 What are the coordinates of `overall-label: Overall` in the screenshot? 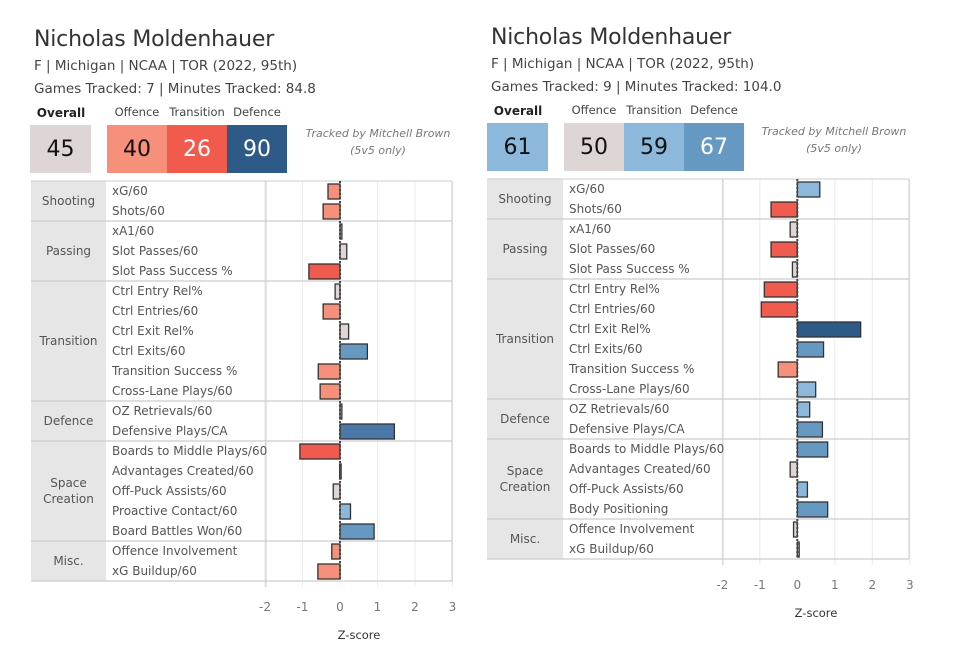 It's located at (518, 111).